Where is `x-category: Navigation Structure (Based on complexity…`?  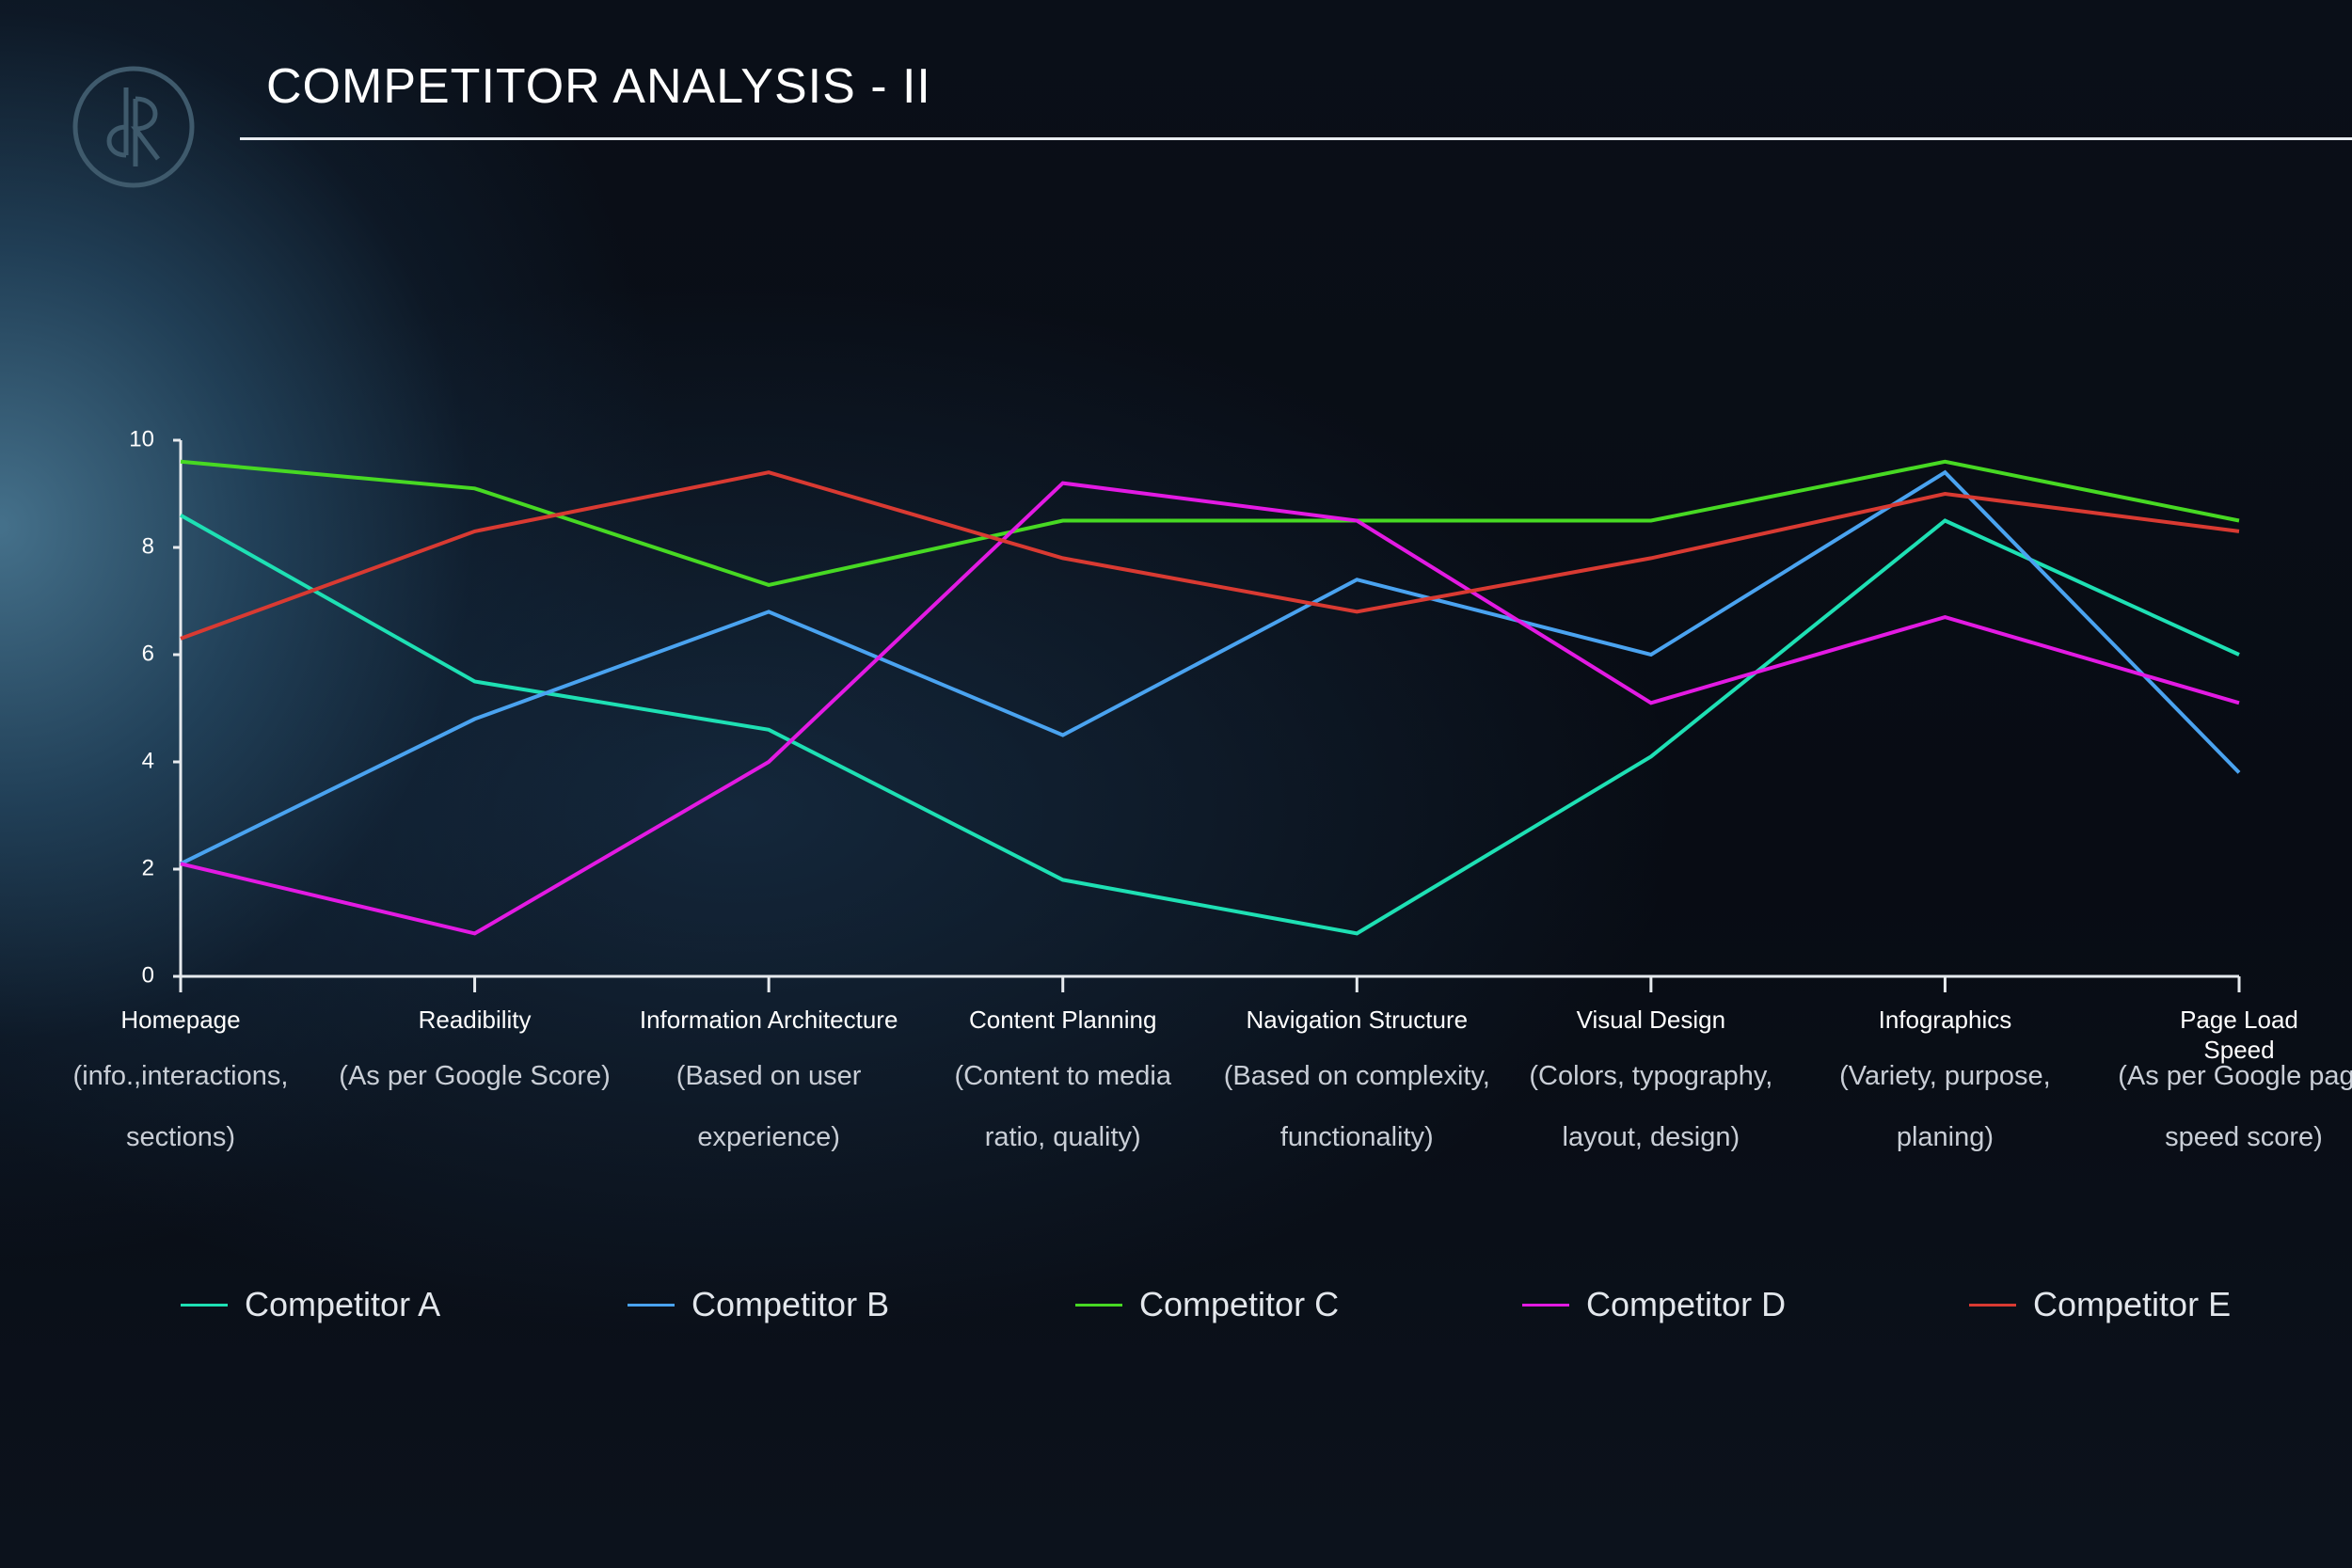 x-category: Navigation Structure (Based on complexity… is located at coordinates (1356, 1086).